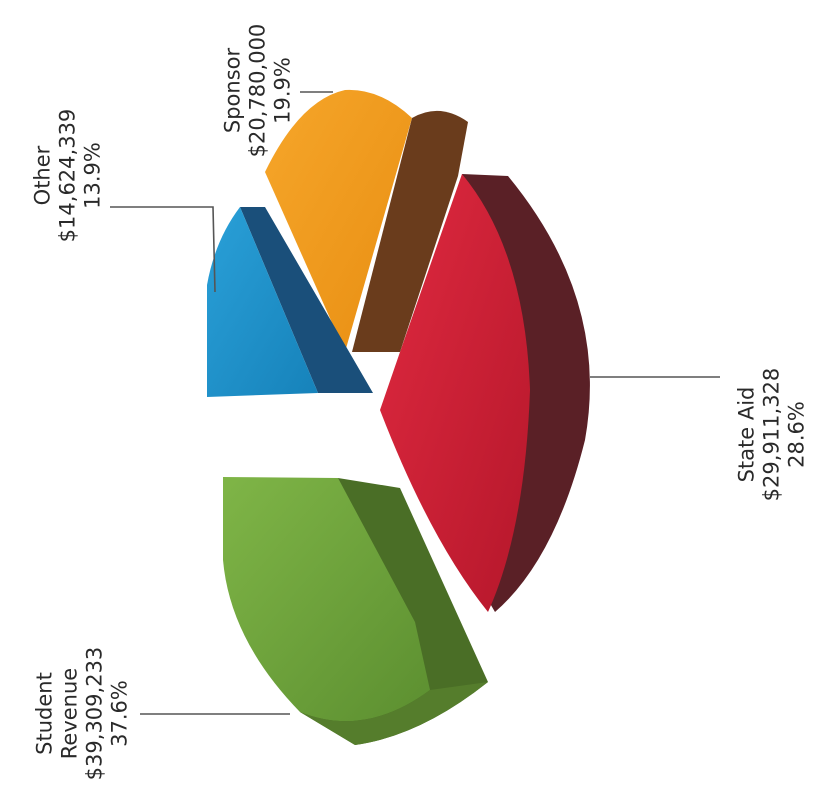 This screenshot has width=824, height=800. I want to click on label-sponsor-value: $20,780,000, so click(257, 90).